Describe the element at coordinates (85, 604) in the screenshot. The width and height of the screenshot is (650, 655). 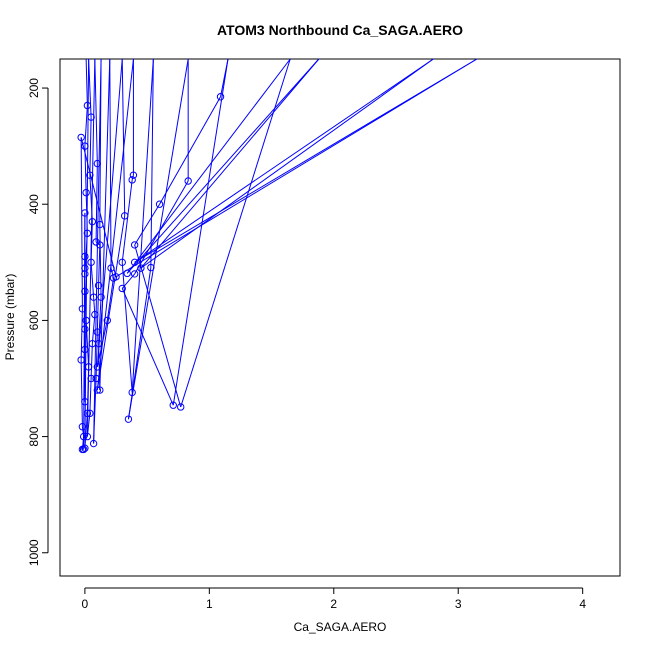
I see `x-tick-label: 0` at that location.